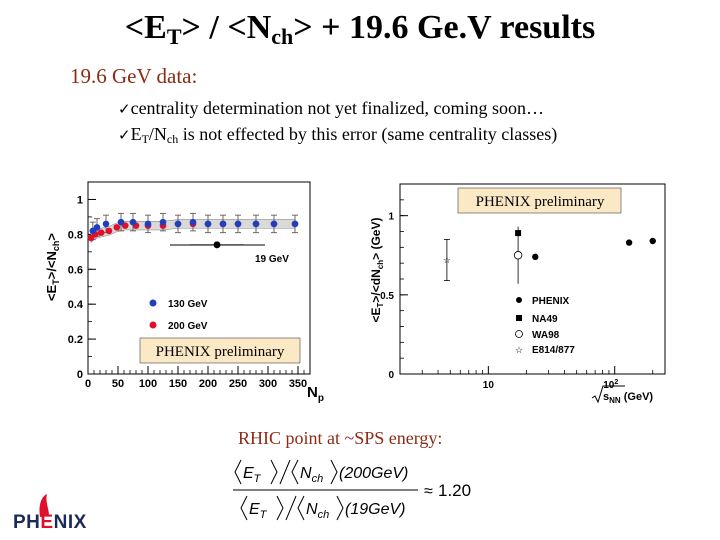 The image size is (720, 540). I want to click on right-watermark: PHENIX preliminary, so click(540, 202).